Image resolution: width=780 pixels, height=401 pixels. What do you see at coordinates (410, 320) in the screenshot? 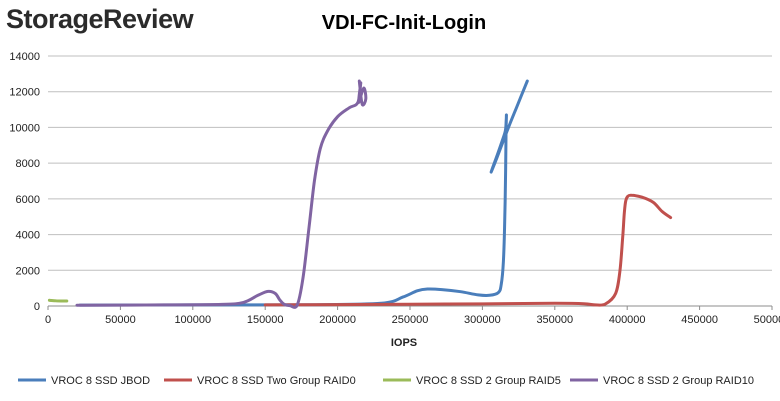
I see `x-tick-label: 250000` at bounding box center [410, 320].